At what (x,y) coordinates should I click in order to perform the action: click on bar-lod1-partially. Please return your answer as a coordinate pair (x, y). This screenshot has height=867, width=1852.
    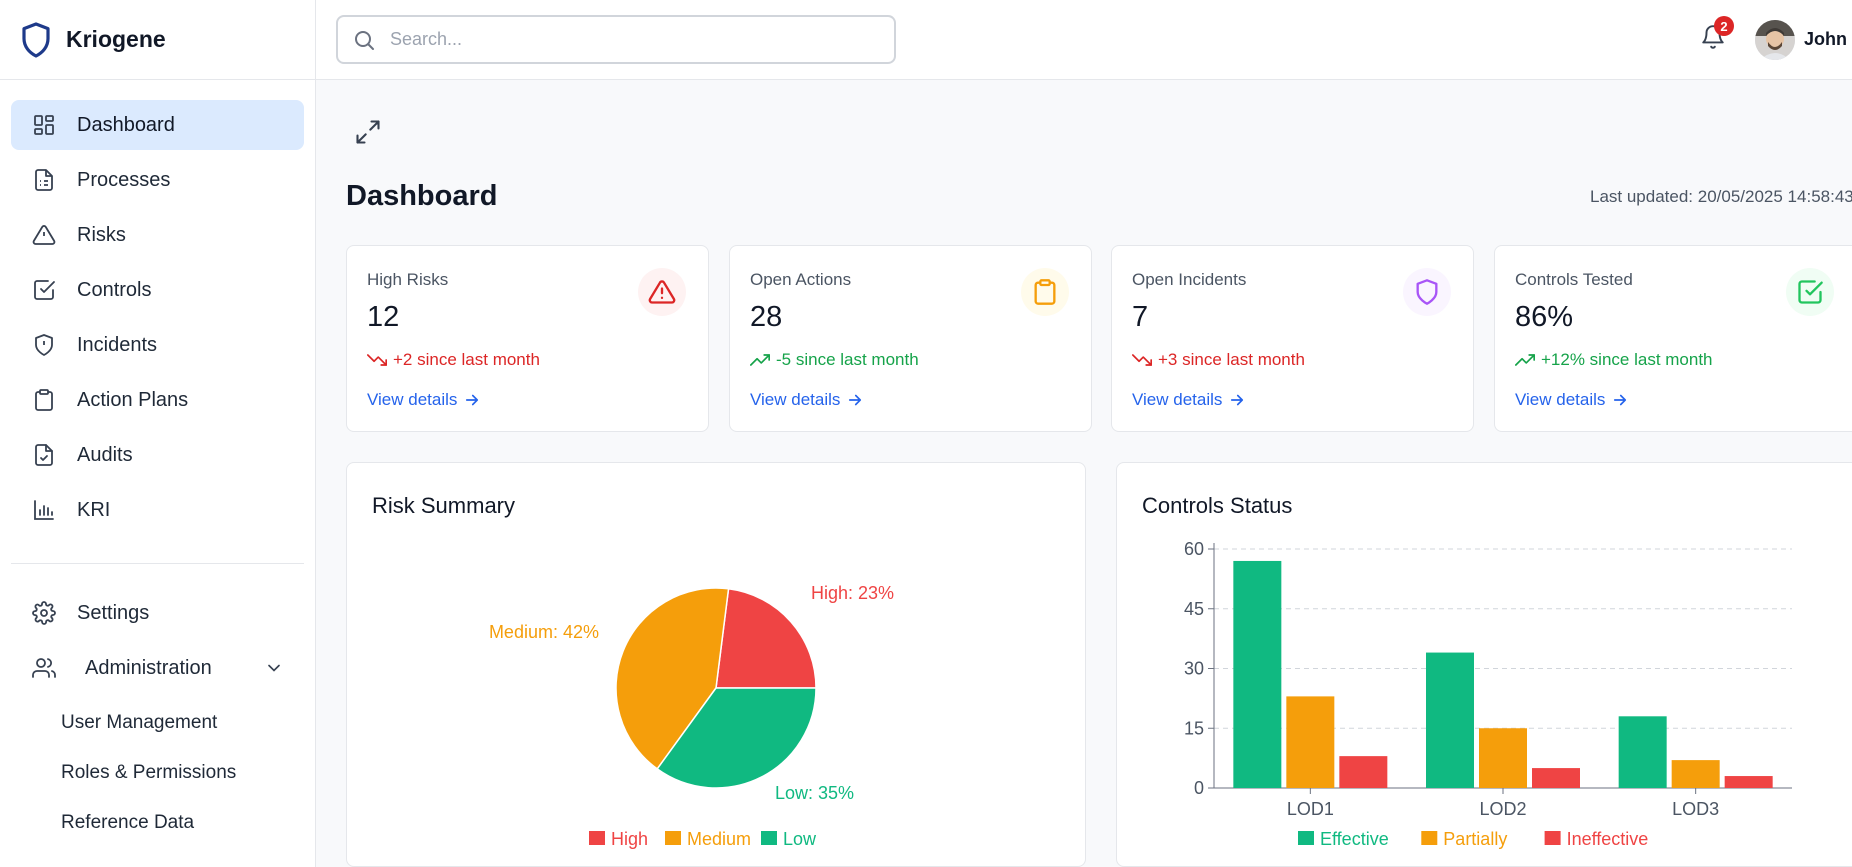
    Looking at the image, I should click on (1310, 742).